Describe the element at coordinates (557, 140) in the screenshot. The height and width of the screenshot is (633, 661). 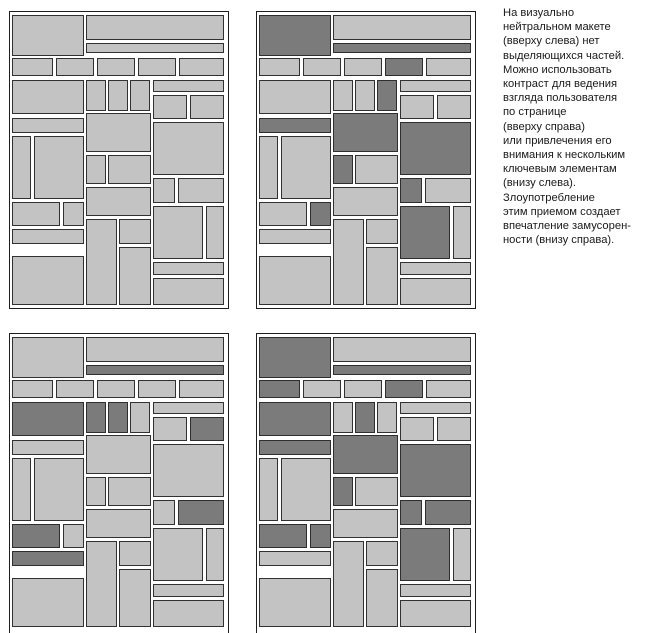
I see `caption-line: или привлечения его` at that location.